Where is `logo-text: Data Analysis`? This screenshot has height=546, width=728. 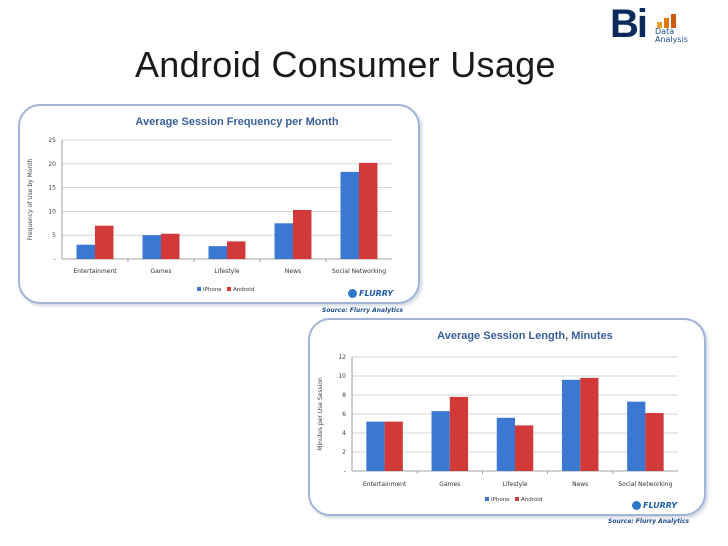 logo-text: Data Analysis is located at coordinates (671, 36).